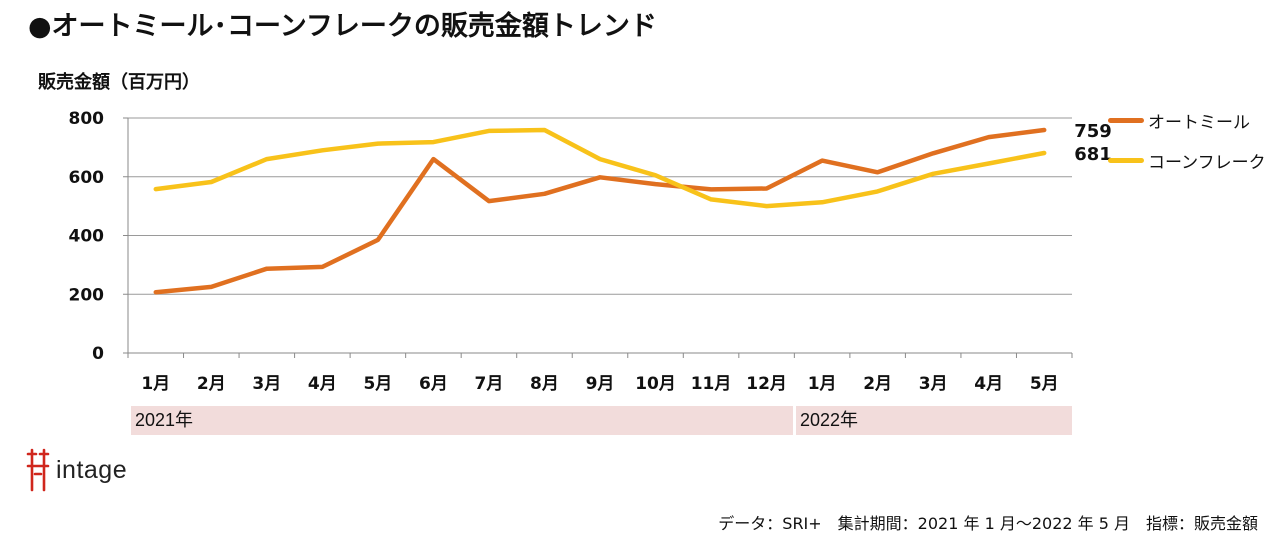 The width and height of the screenshot is (1280, 542). Describe the element at coordinates (38, 470) in the screenshot. I see `intage-figure-icon` at that location.